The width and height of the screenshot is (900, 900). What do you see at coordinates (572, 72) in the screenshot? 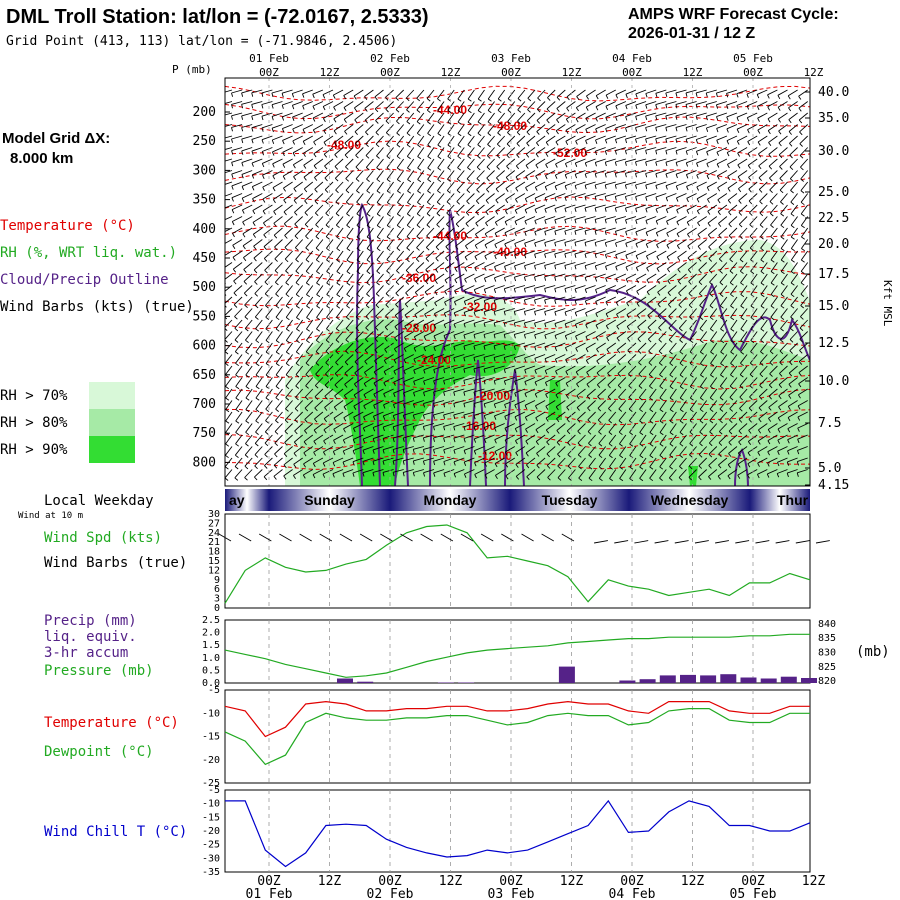
I see `top-hour-label: 12Z` at bounding box center [572, 72].